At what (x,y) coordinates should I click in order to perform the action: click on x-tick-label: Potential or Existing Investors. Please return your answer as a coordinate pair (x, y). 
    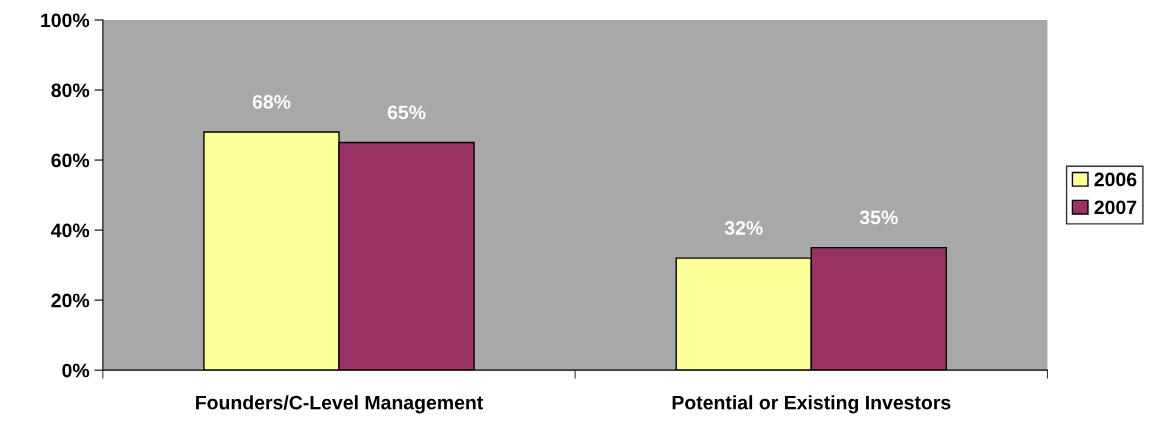
    Looking at the image, I should click on (811, 404).